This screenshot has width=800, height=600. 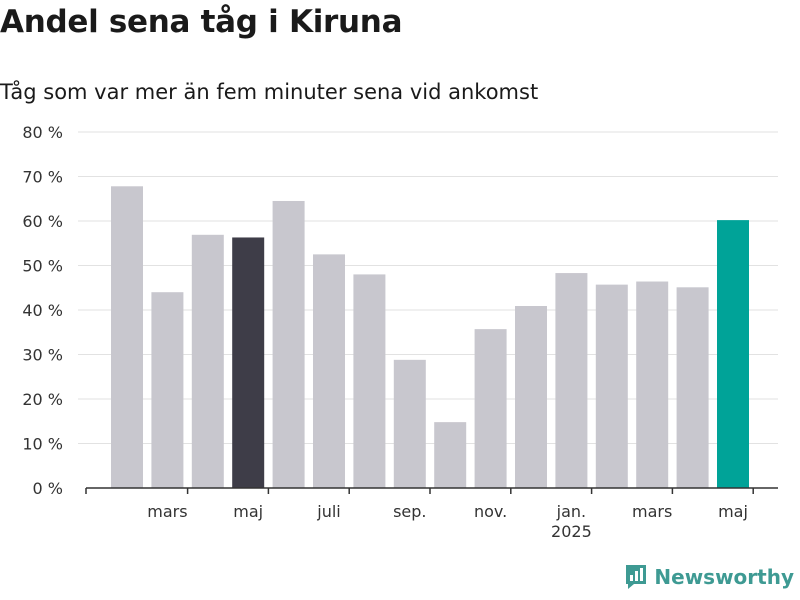 What do you see at coordinates (42, 266) in the screenshot?
I see `y-tick-label: 50 %` at bounding box center [42, 266].